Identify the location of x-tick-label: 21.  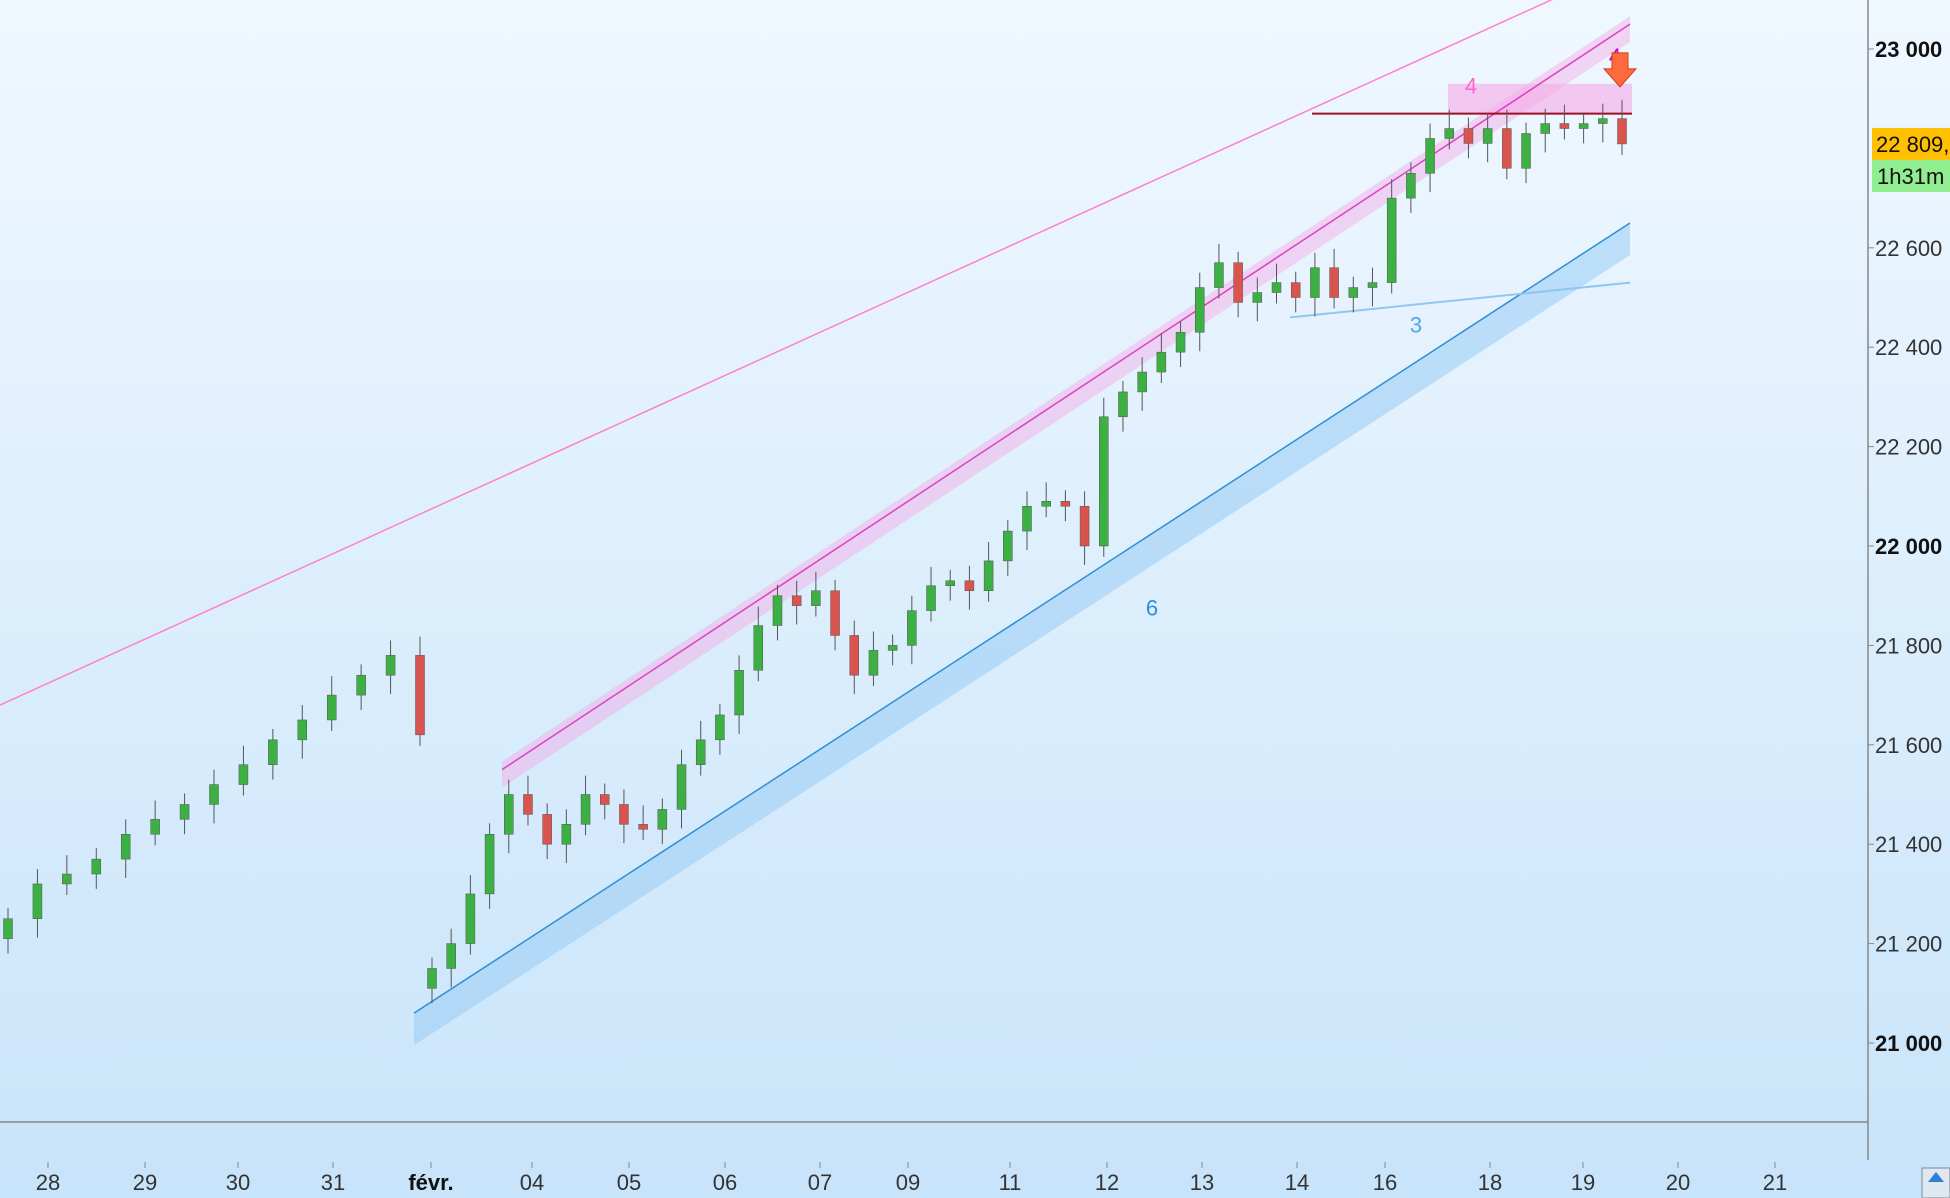
(1775, 1182).